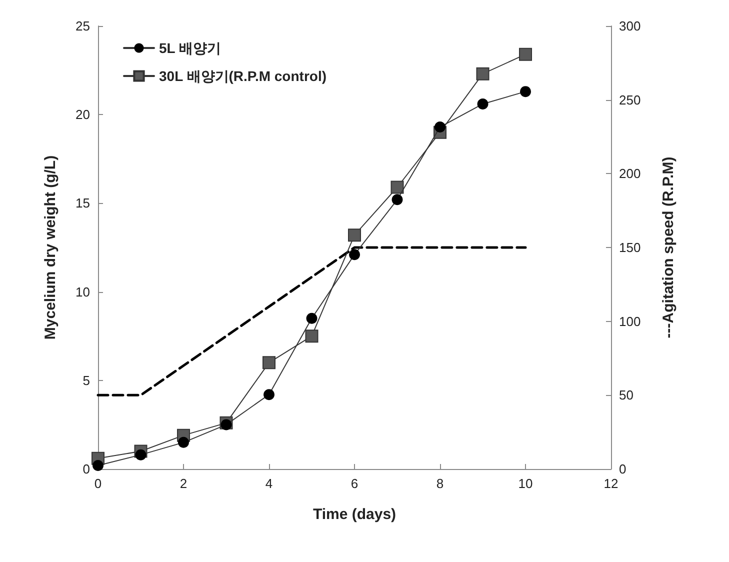  I want to click on x-tick-label: 0, so click(98, 483).